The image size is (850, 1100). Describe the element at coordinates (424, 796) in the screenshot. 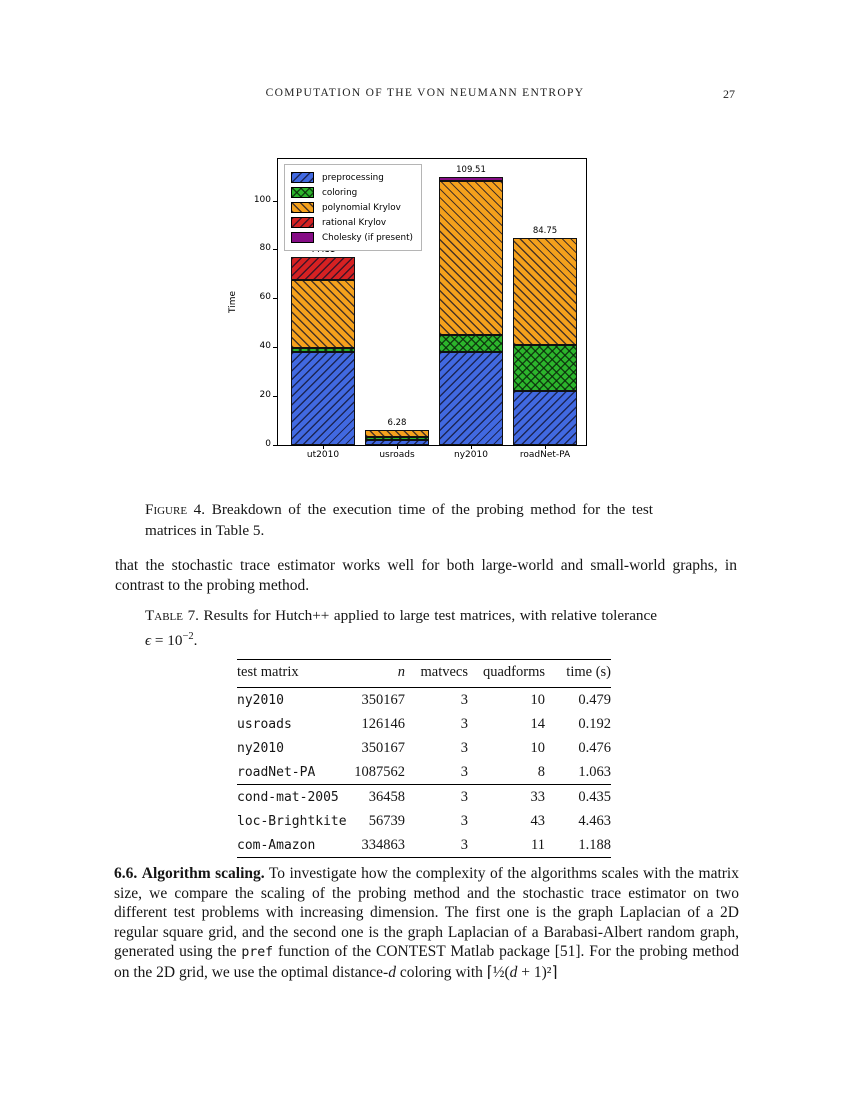

I see `table-row: cond-mat-2005 36458 3 33 0.435` at that location.